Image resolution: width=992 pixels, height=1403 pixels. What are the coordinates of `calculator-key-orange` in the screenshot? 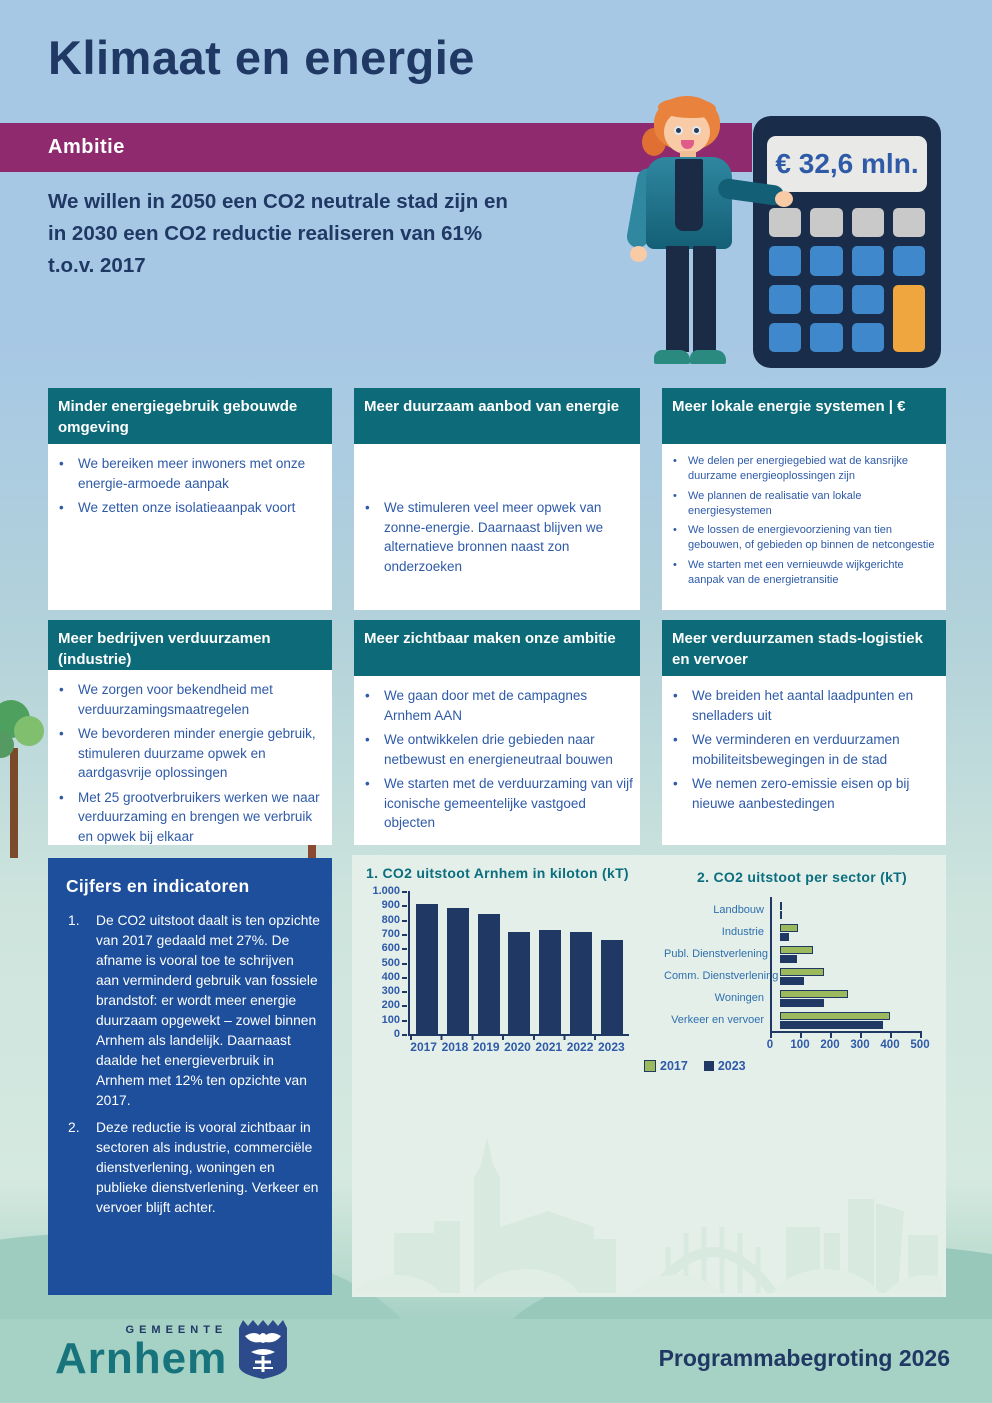 It's located at (908, 318).